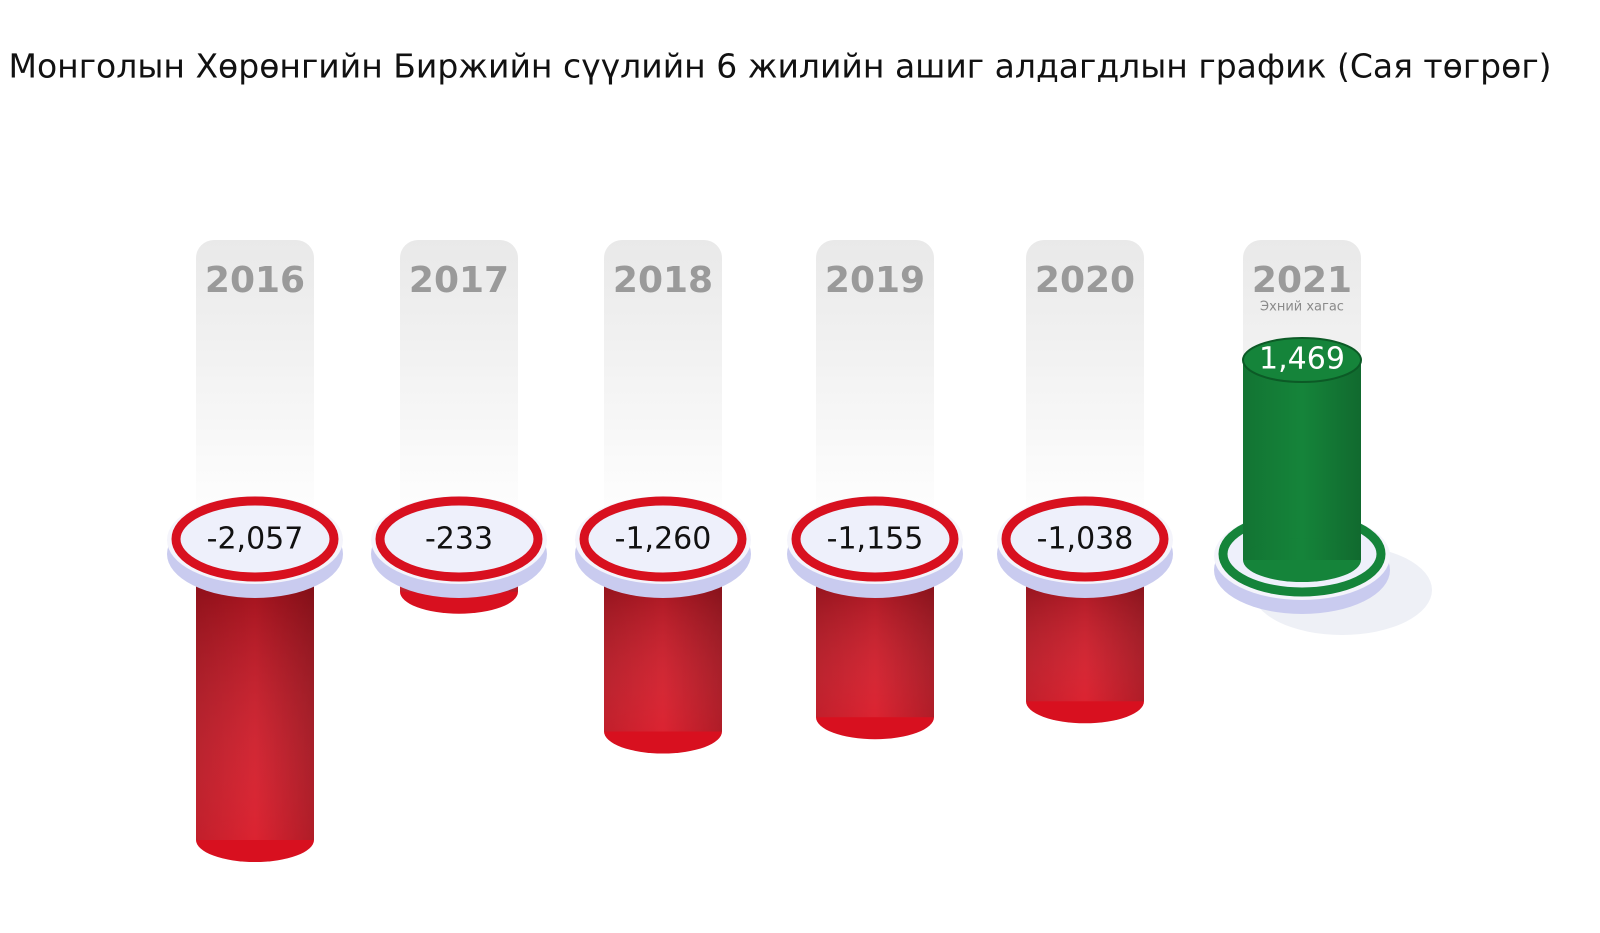 Image resolution: width=1600 pixels, height=933 pixels. I want to click on value-label: 1,469, so click(1302, 359).